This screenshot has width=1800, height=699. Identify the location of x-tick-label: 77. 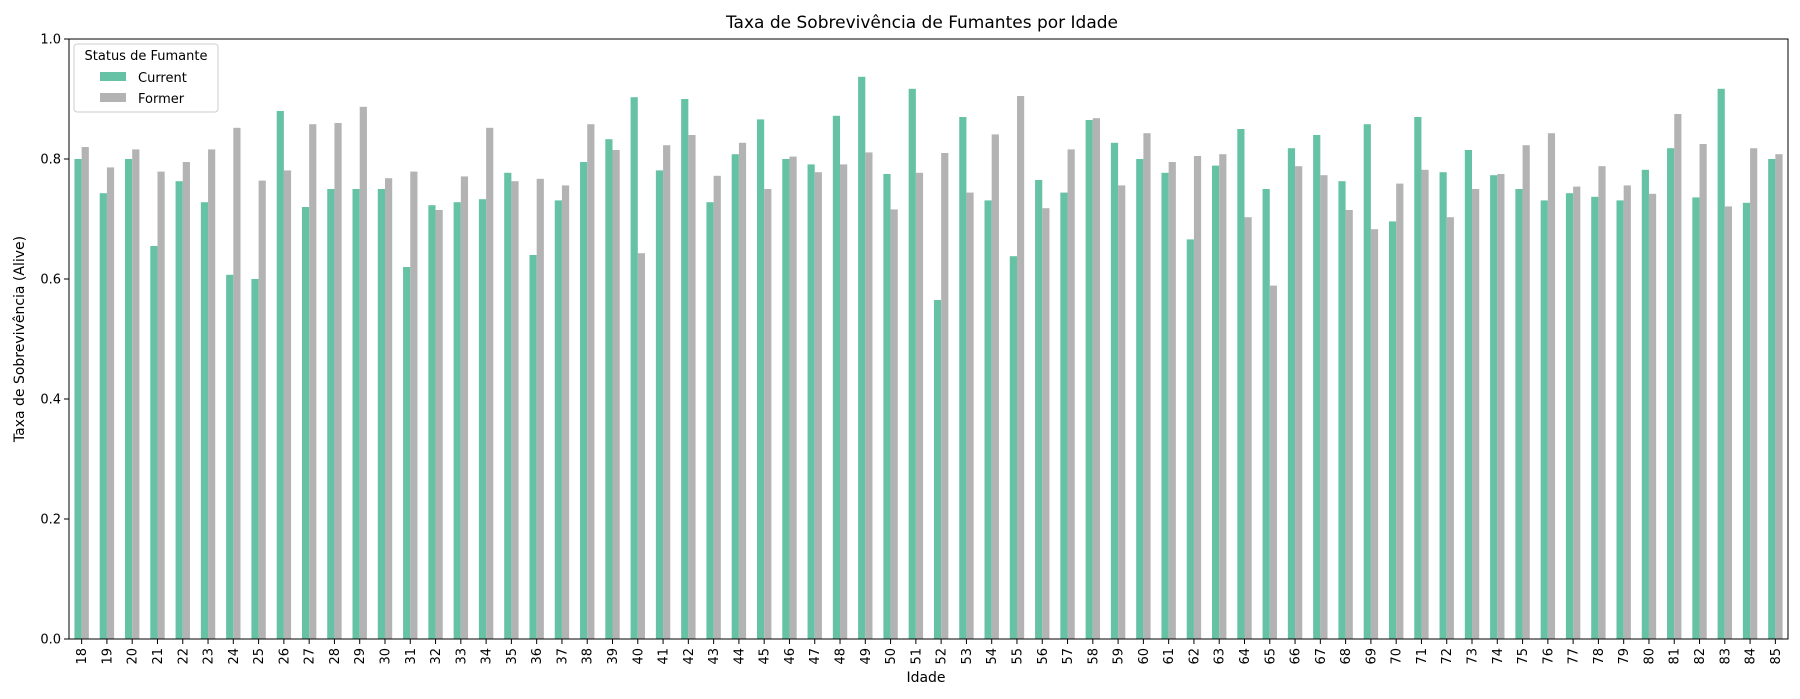
(1574, 656).